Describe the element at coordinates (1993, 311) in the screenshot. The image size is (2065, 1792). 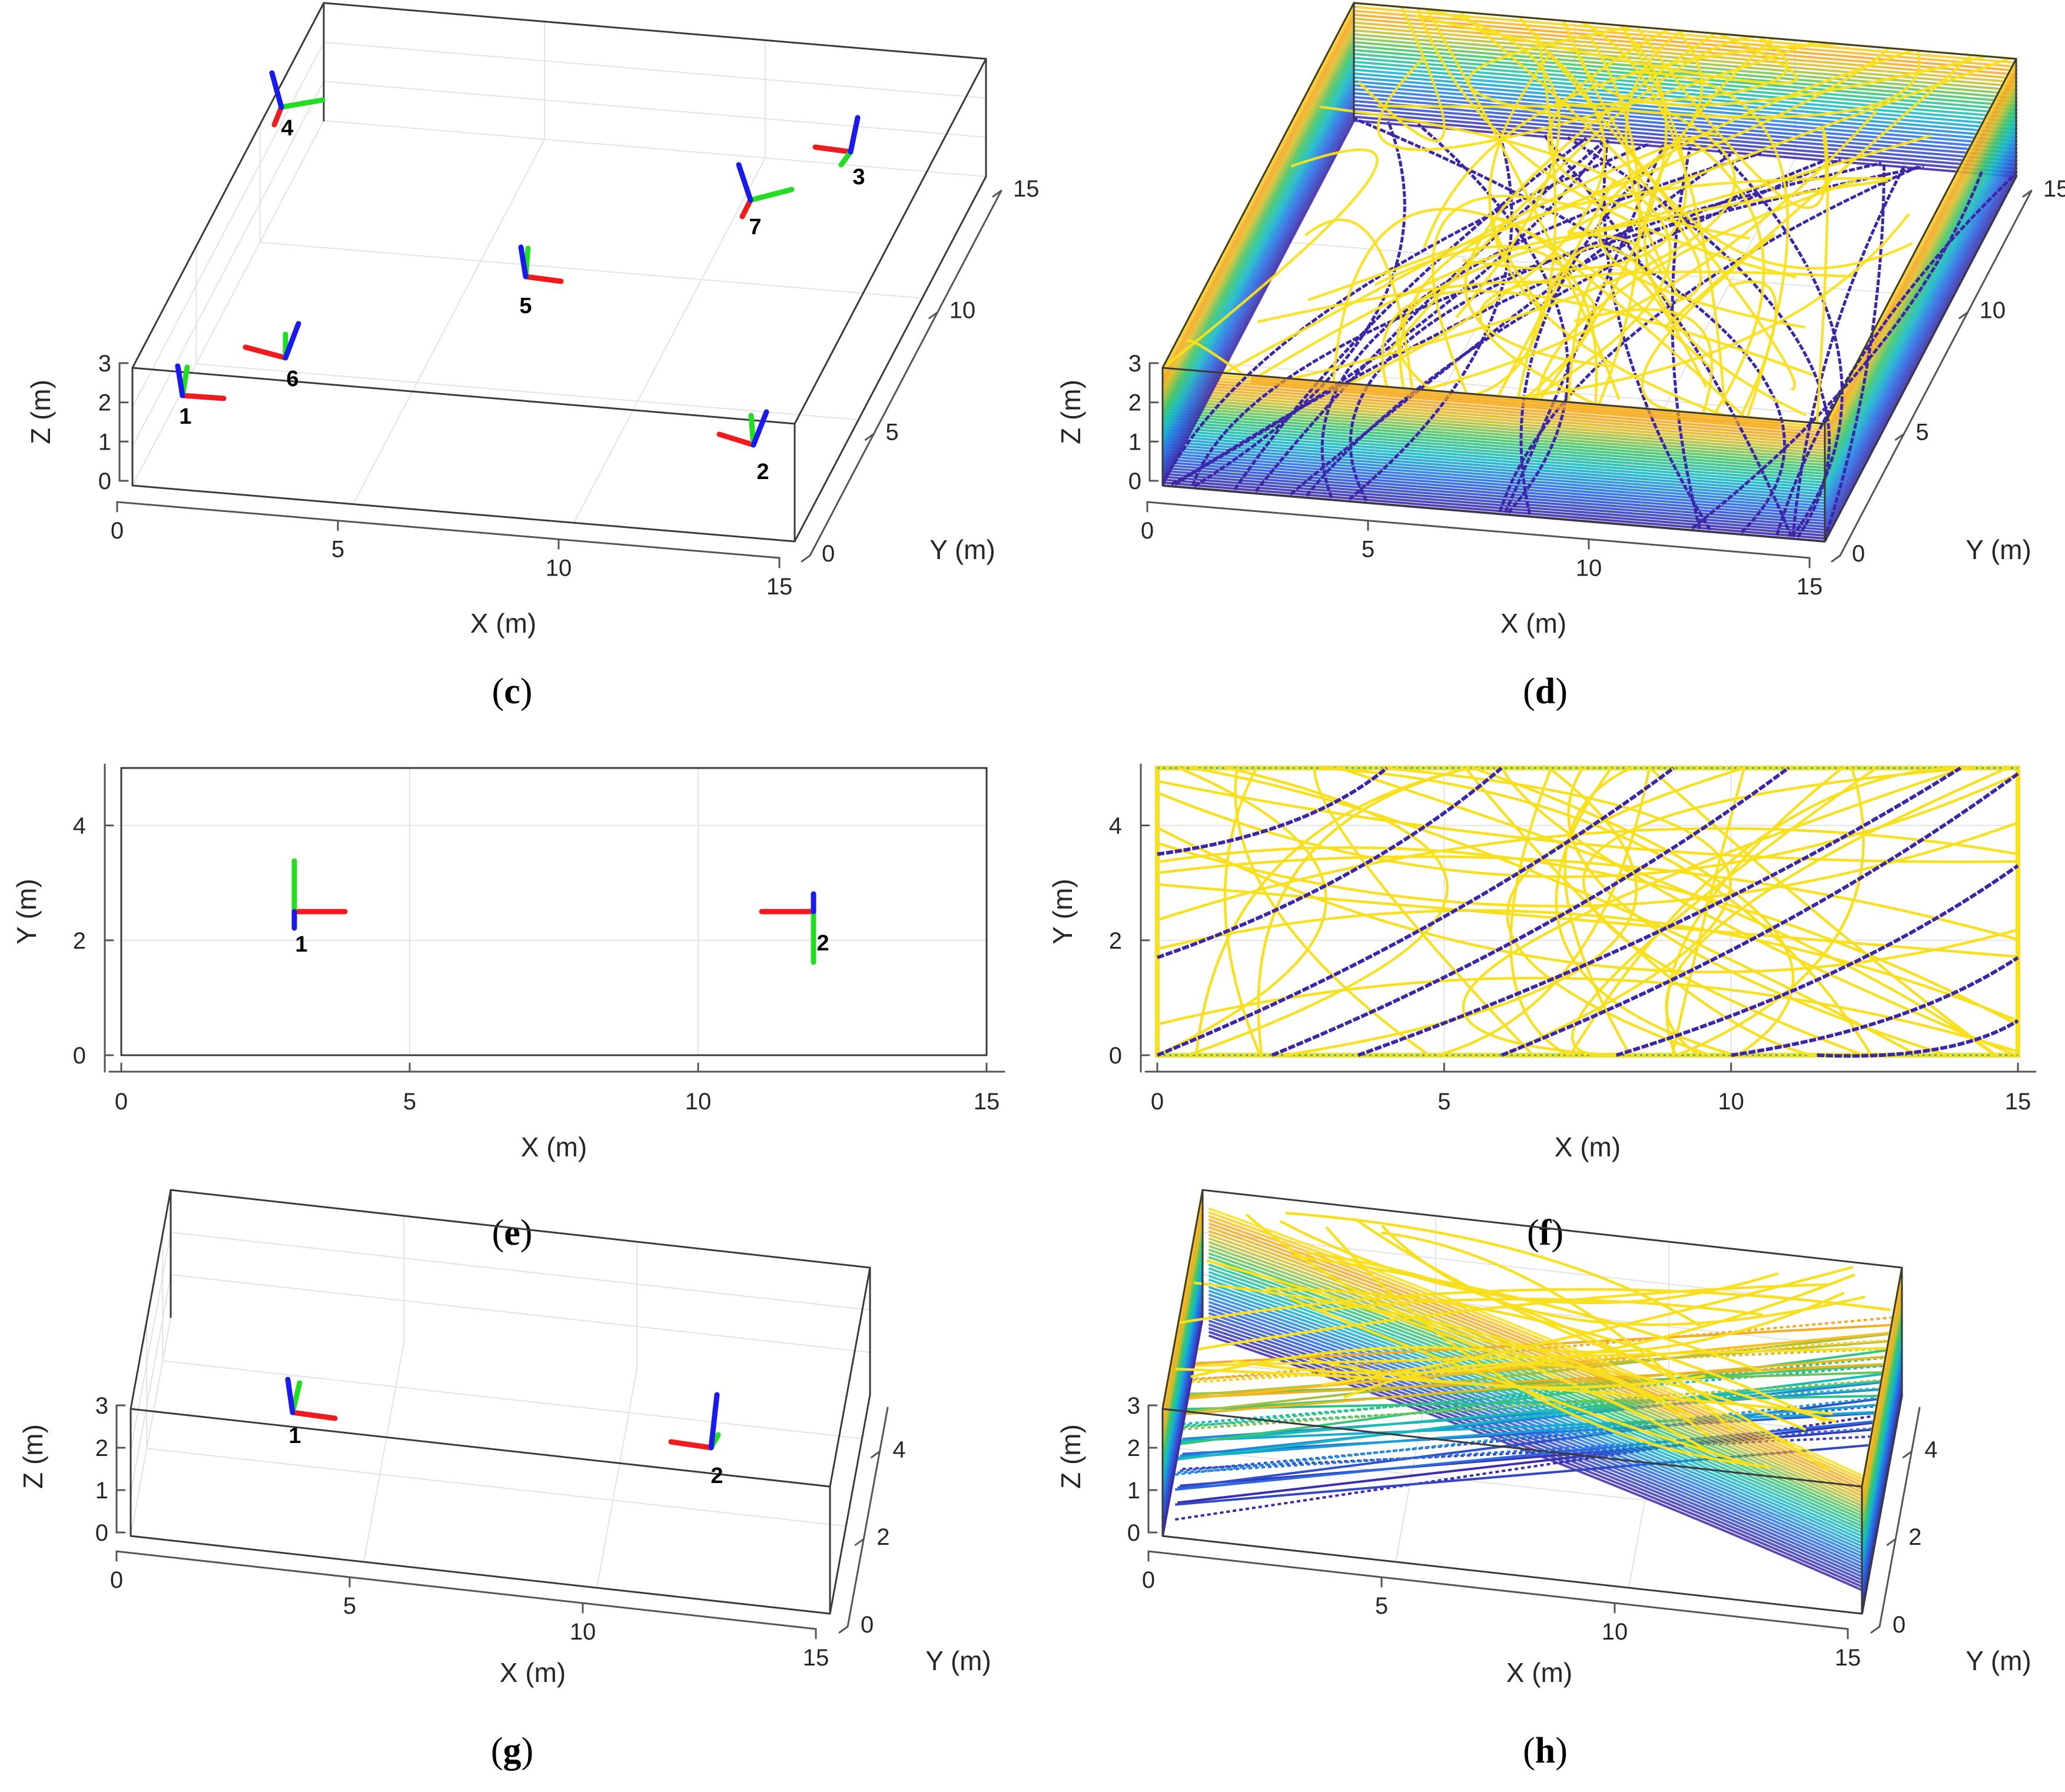
I see `y-tick-label: 10` at that location.